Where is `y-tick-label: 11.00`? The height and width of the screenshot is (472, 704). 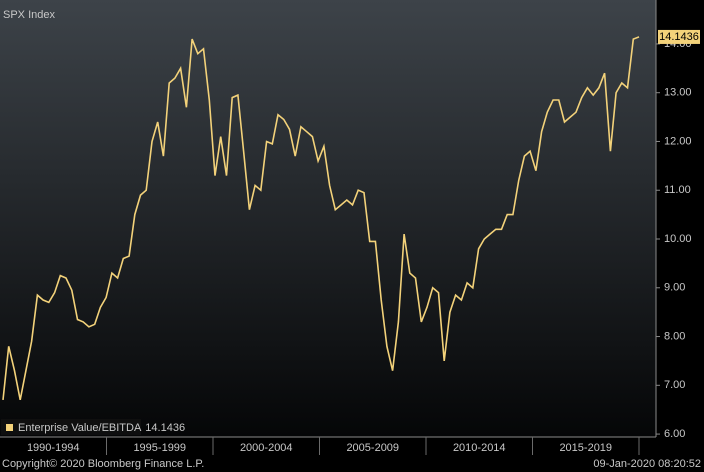 y-tick-label: 11.00 is located at coordinates (677, 190).